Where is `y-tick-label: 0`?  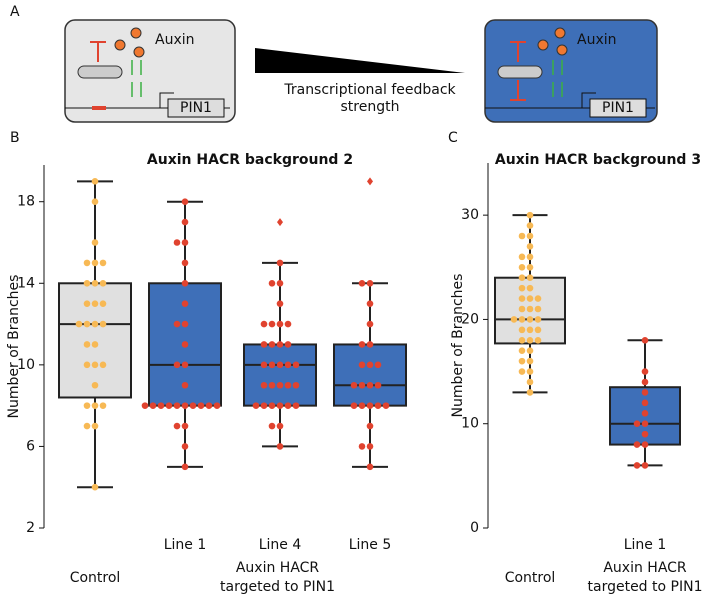
y-tick-label: 0 is located at coordinates (474, 528).